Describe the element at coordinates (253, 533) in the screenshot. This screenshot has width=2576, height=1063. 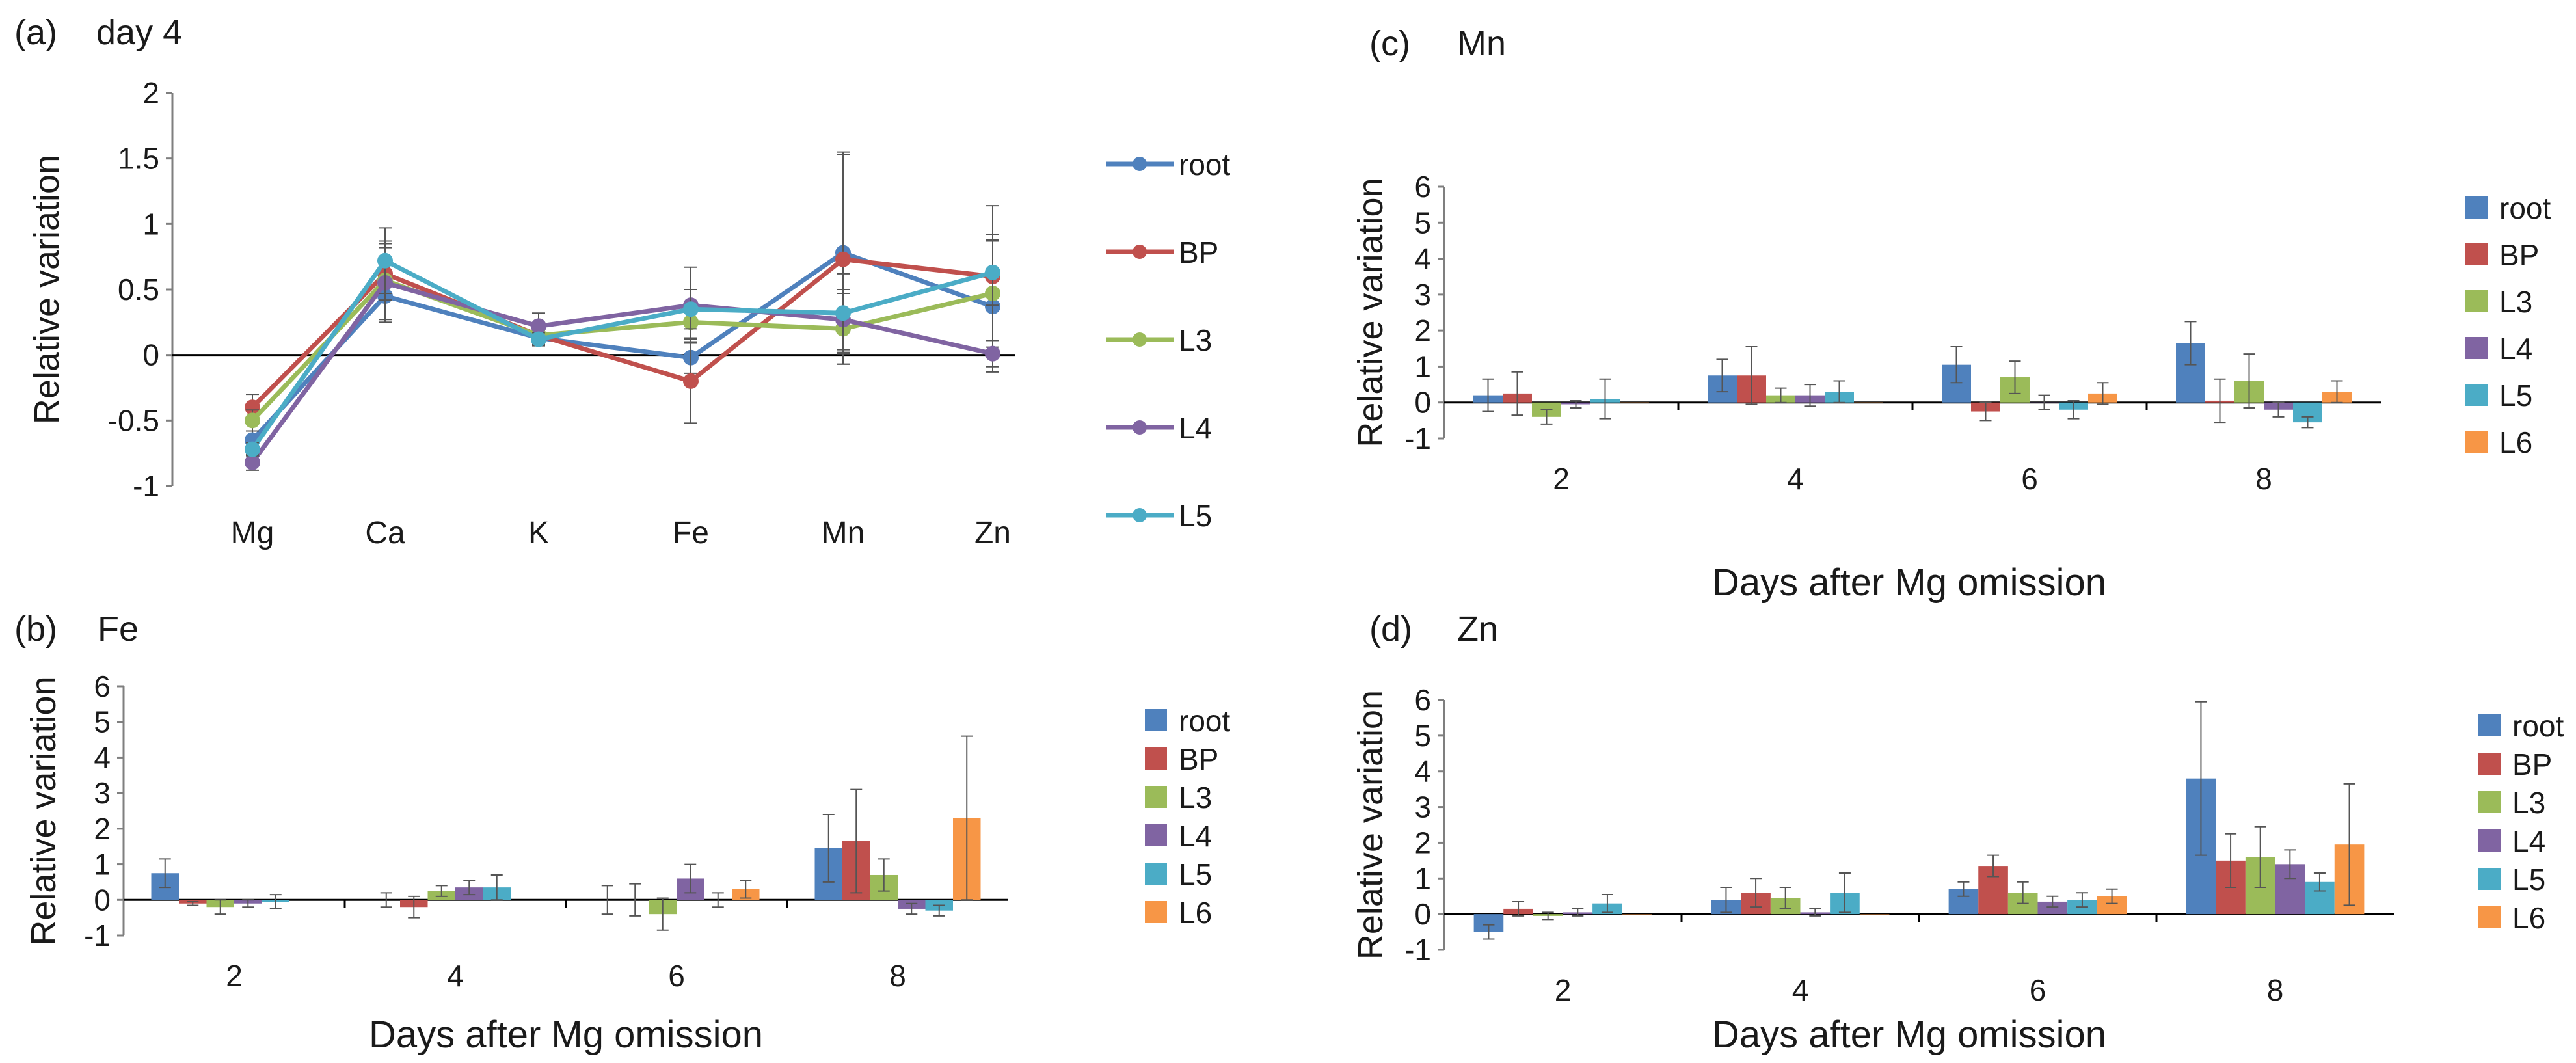
I see `x-tick-label: Mg` at that location.